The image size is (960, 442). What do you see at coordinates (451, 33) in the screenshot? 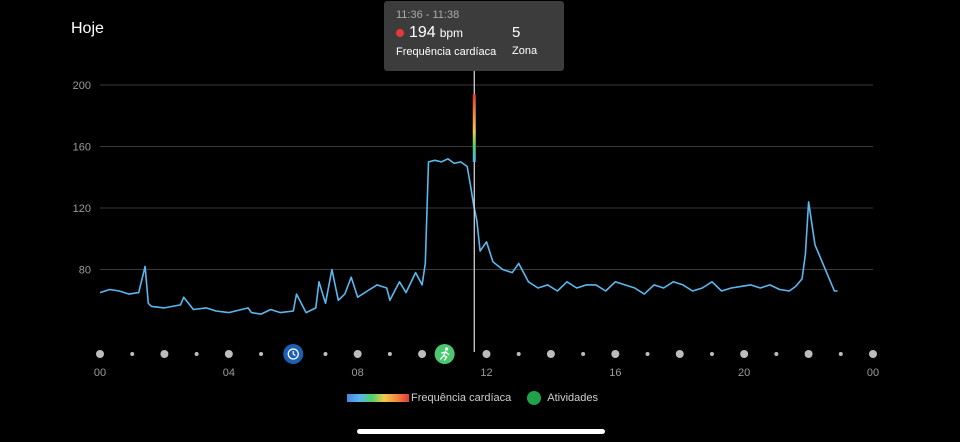
I see `tooltip-unit: bpm` at bounding box center [451, 33].